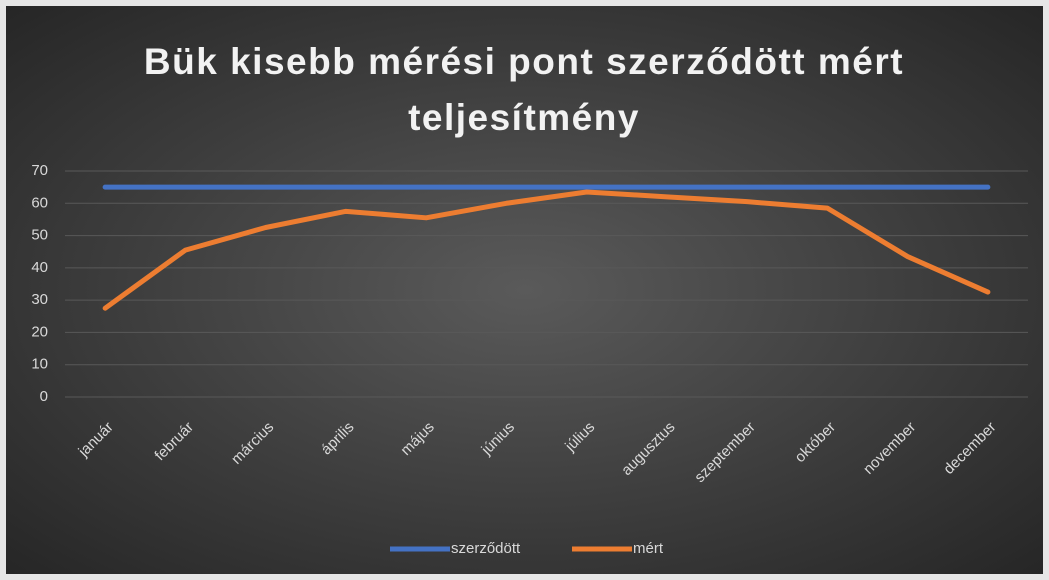 Image resolution: width=1049 pixels, height=580 pixels. Describe the element at coordinates (39, 267) in the screenshot. I see `y-tick-label: 40` at that location.